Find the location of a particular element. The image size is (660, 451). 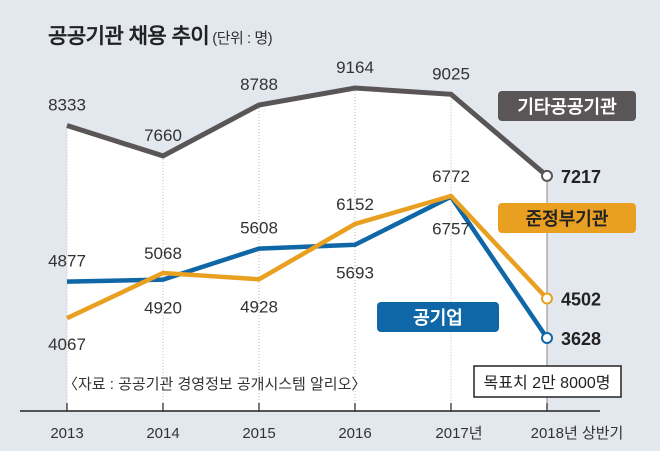

endpoint-marker-public_enterprise is located at coordinates (547, 338).